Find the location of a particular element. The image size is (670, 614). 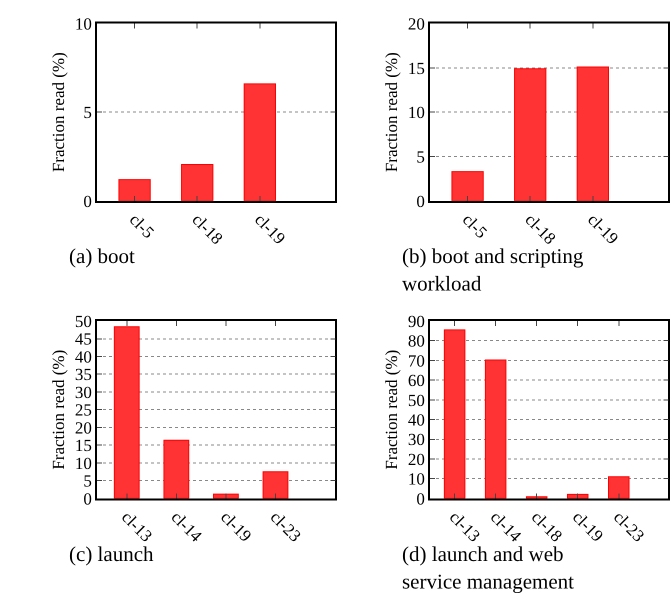

y-tick-label: 80 is located at coordinates (416, 341).